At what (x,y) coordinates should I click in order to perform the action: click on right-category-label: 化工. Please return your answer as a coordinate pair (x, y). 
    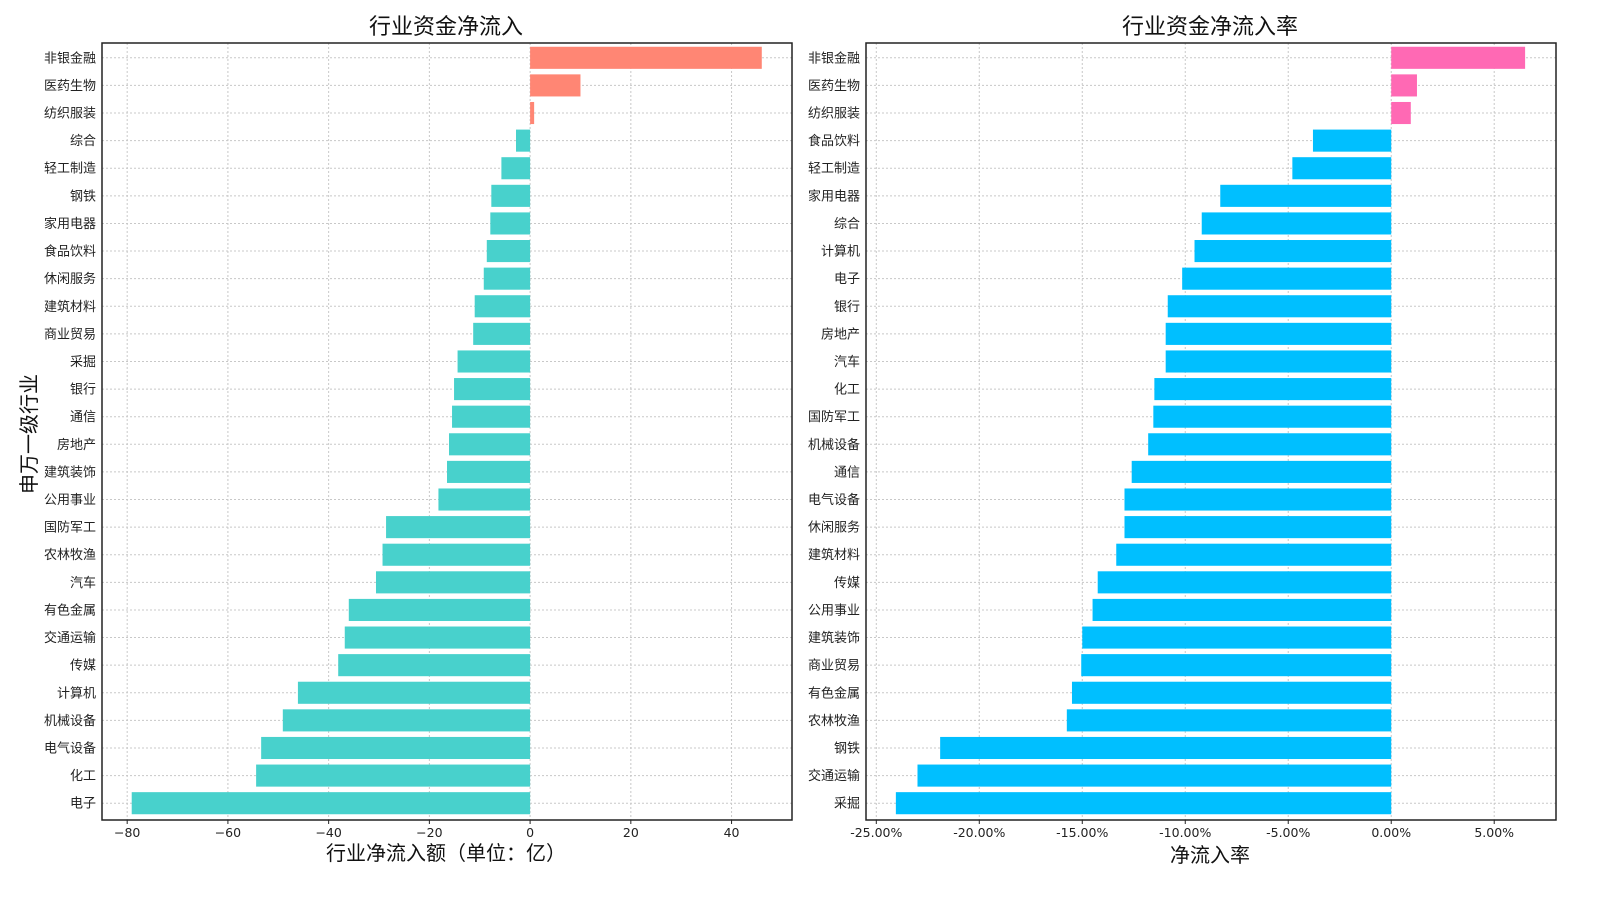
    Looking at the image, I should click on (847, 390).